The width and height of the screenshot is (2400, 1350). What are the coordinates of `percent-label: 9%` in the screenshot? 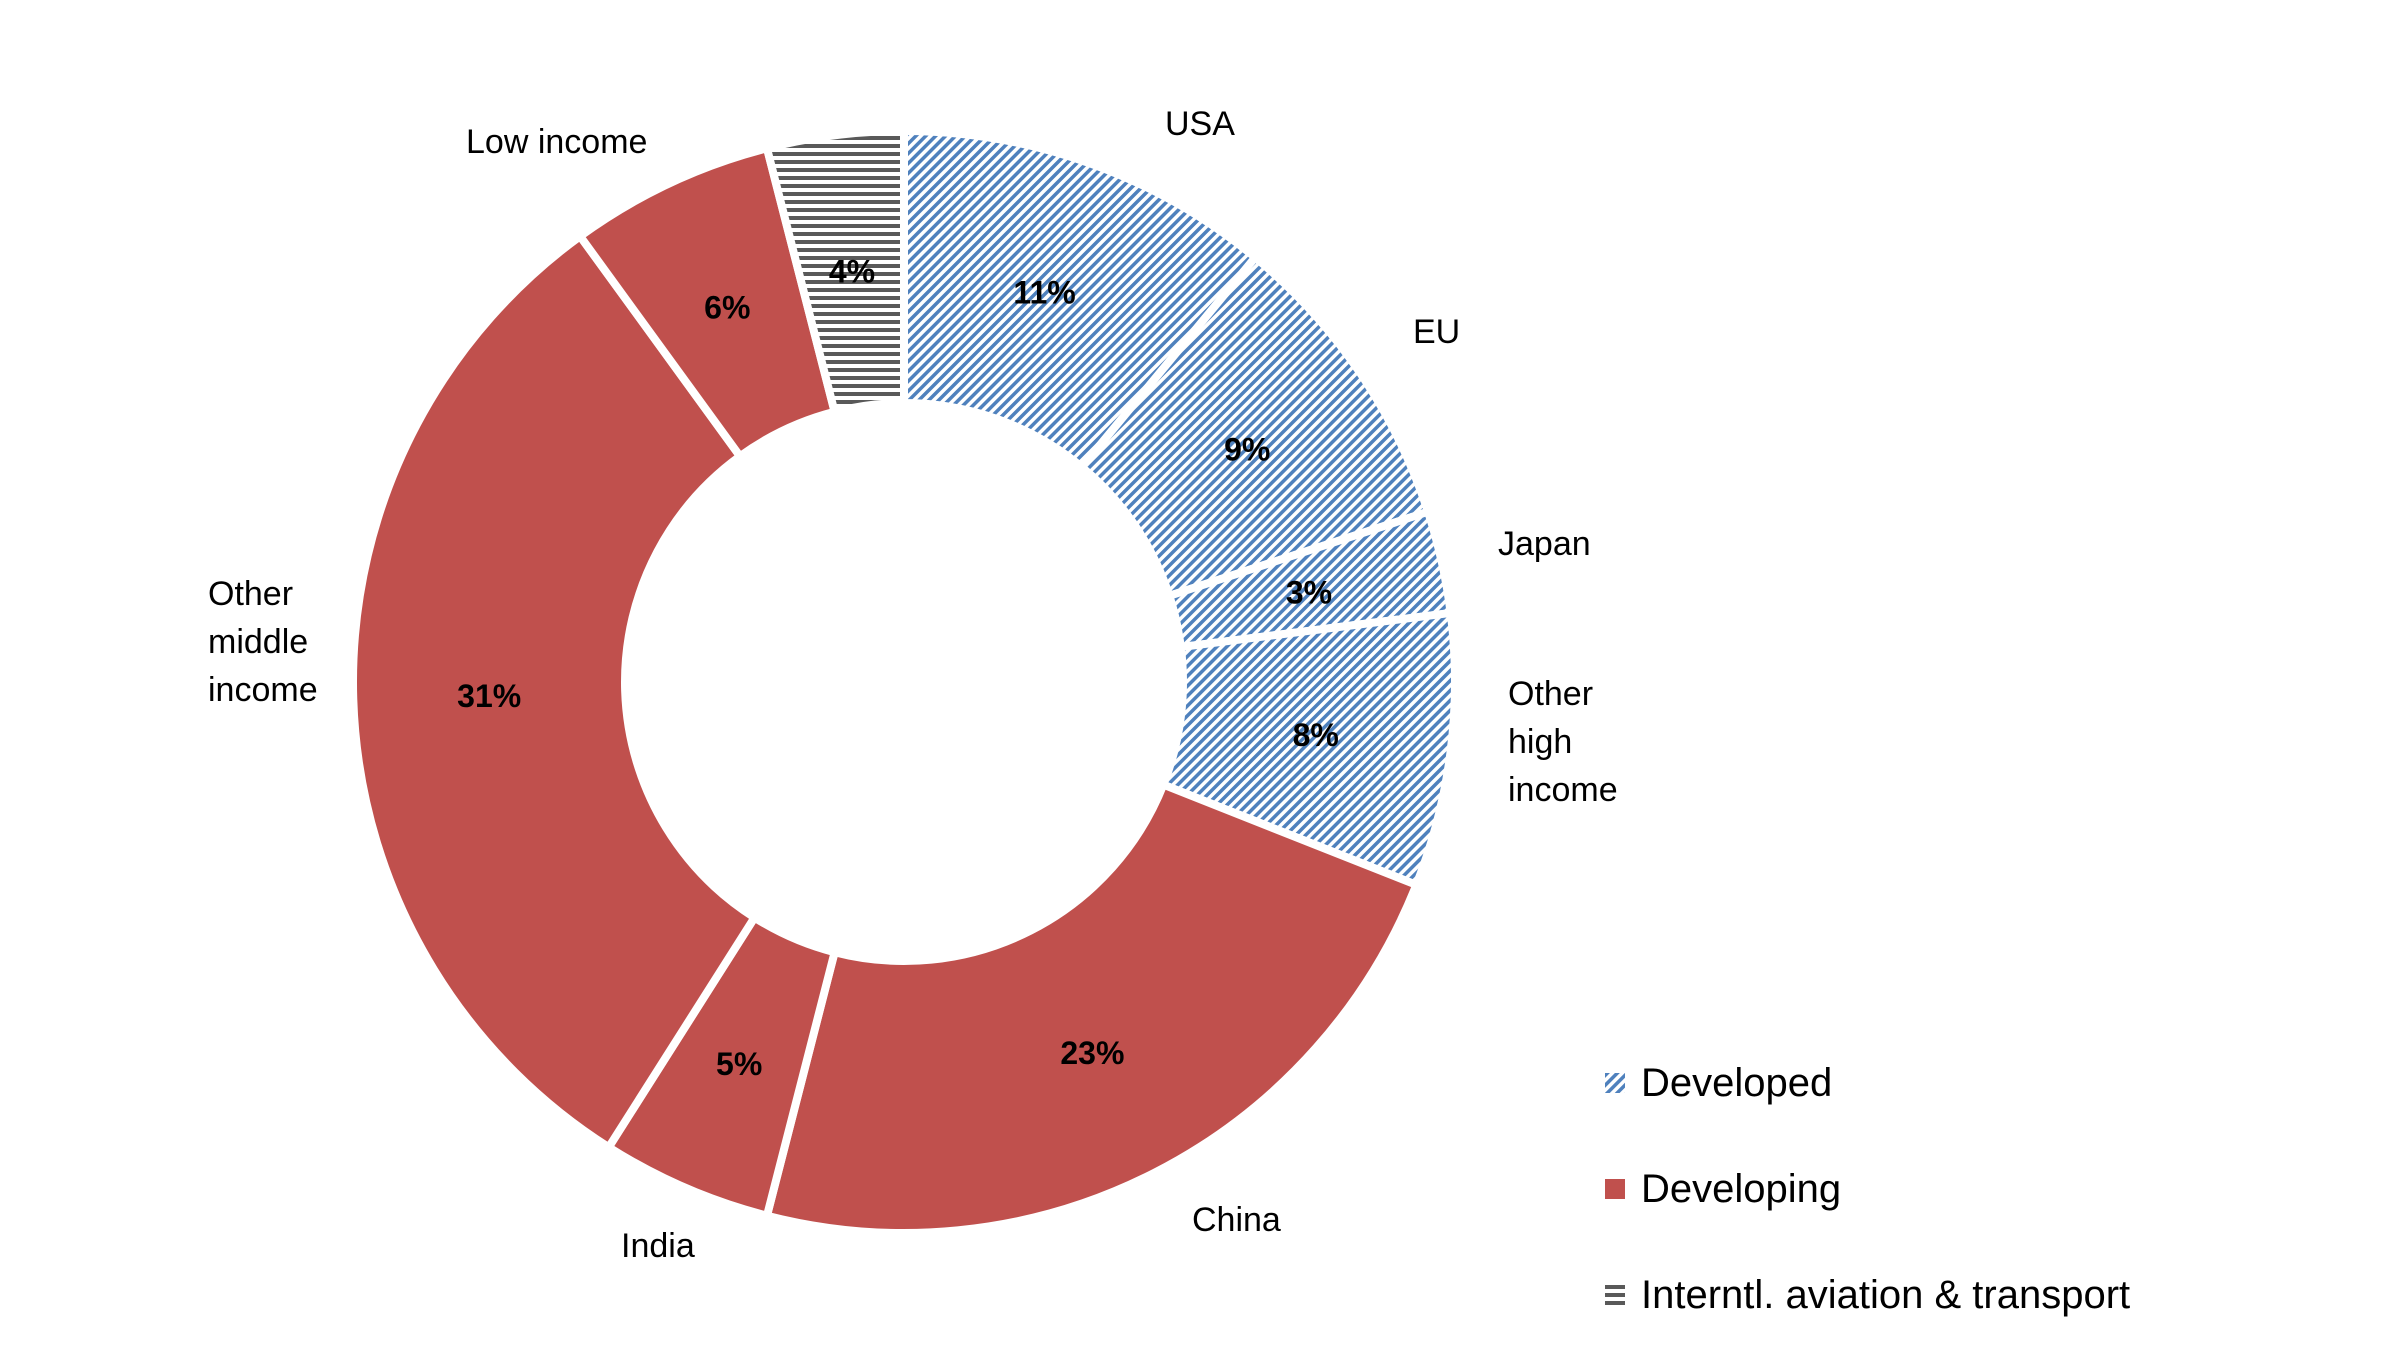 It's located at (1247, 450).